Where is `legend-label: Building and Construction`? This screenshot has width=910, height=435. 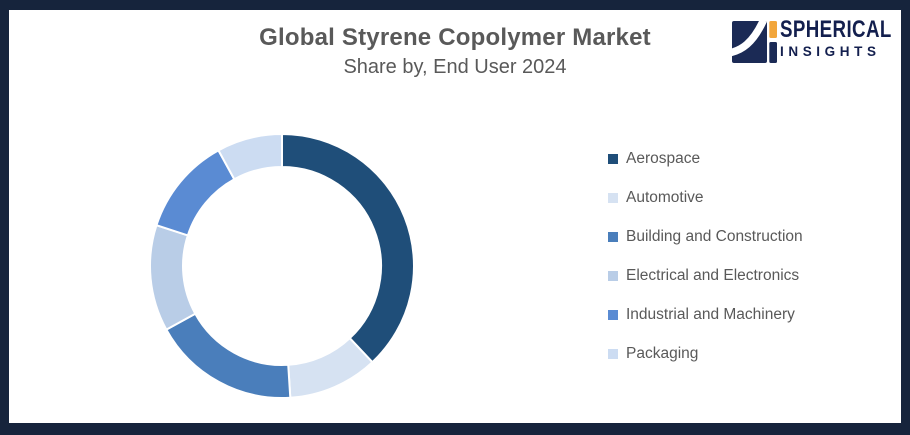 legend-label: Building and Construction is located at coordinates (714, 237).